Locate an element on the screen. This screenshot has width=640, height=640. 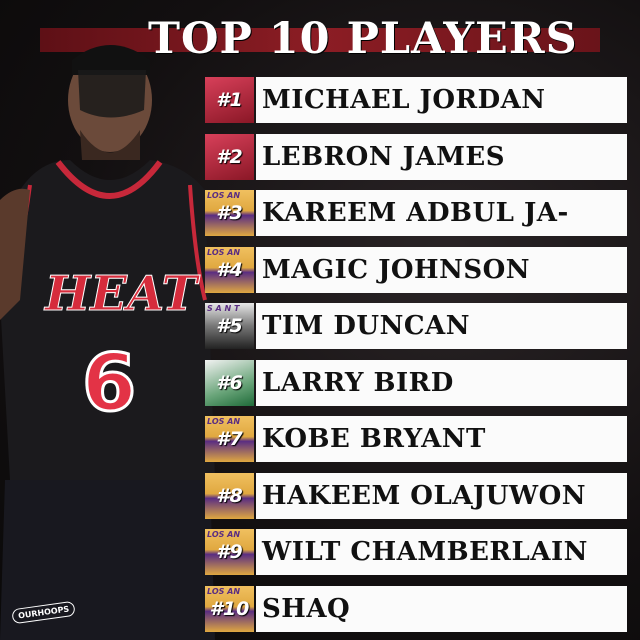
ranking-row: LOS AN #7 KOBE BRYANT is located at coordinates (416, 439).